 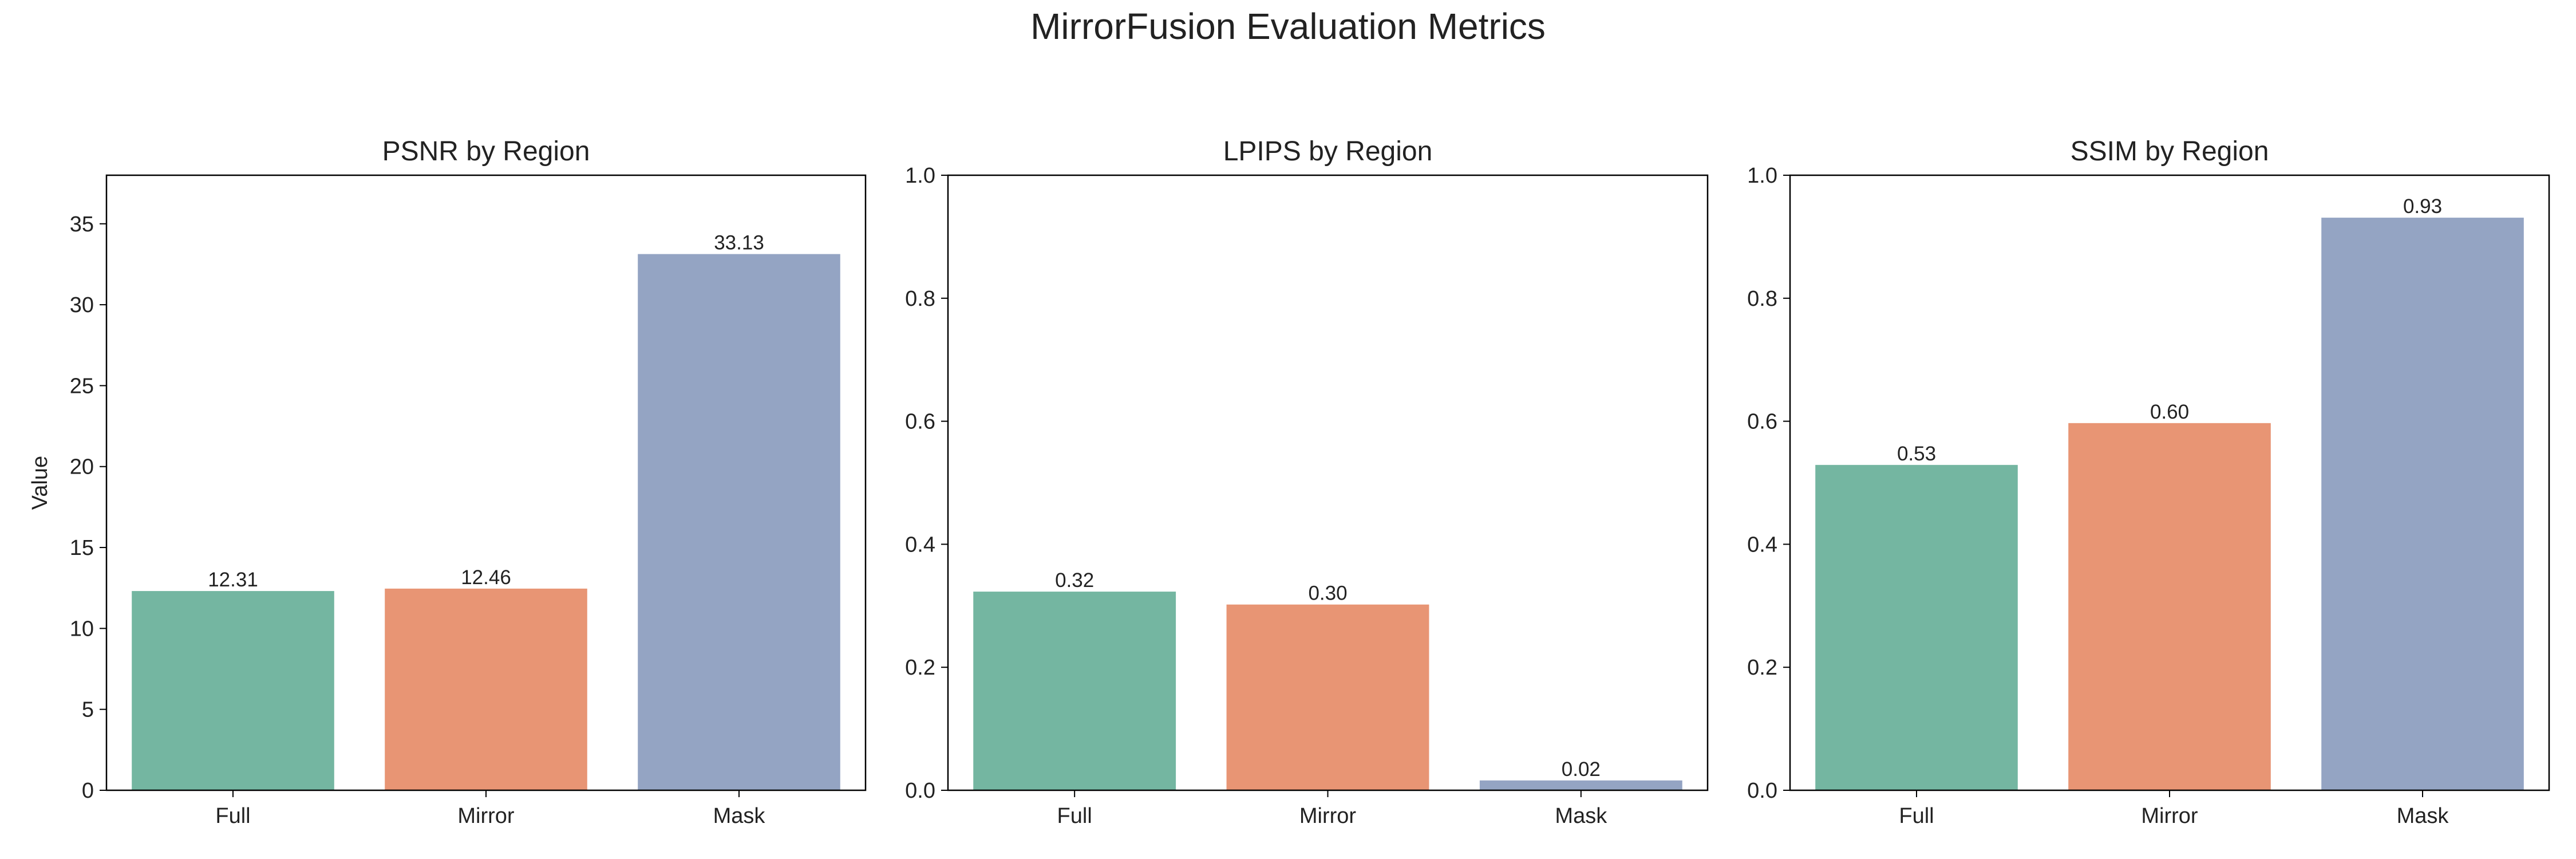 I want to click on psnr-bar-mirror, so click(x=486, y=689).